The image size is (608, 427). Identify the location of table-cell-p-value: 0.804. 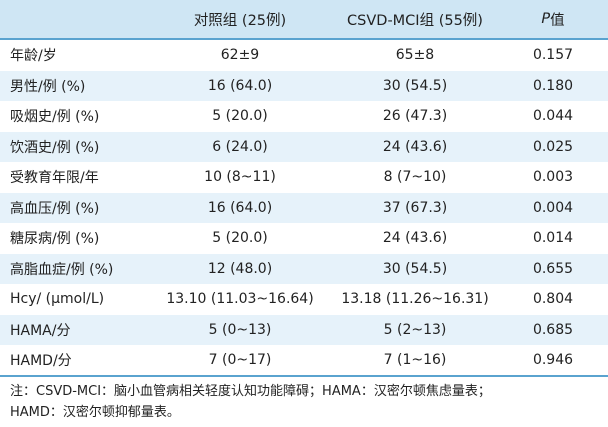
(553, 299).